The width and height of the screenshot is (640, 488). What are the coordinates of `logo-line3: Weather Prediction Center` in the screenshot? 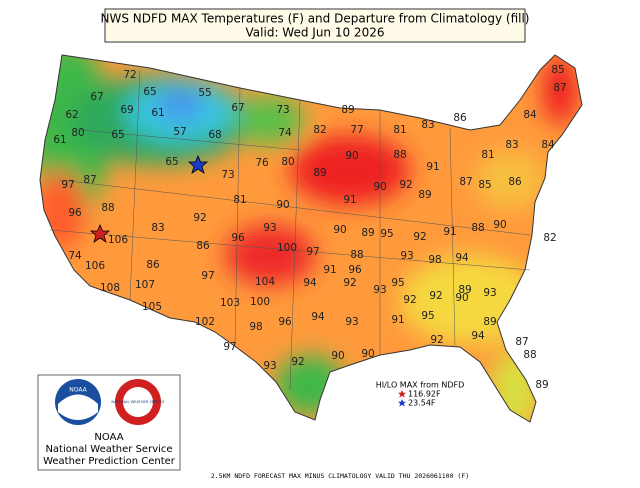 It's located at (109, 461).